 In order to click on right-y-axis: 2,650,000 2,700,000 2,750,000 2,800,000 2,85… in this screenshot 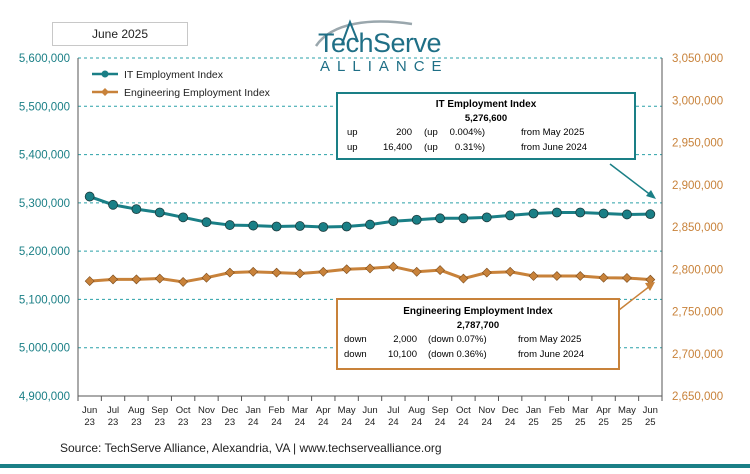, I will do `click(692, 228)`.